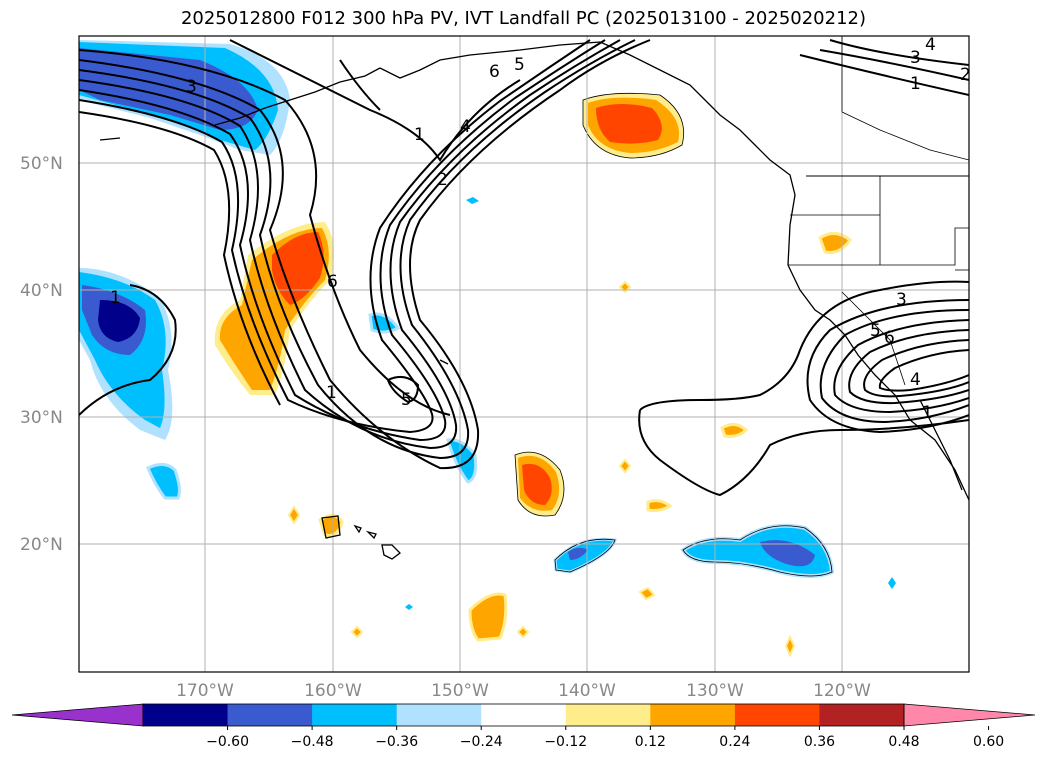  Describe the element at coordinates (227, 742) in the screenshot. I see `colorbar-tick-label: −0.60` at that location.